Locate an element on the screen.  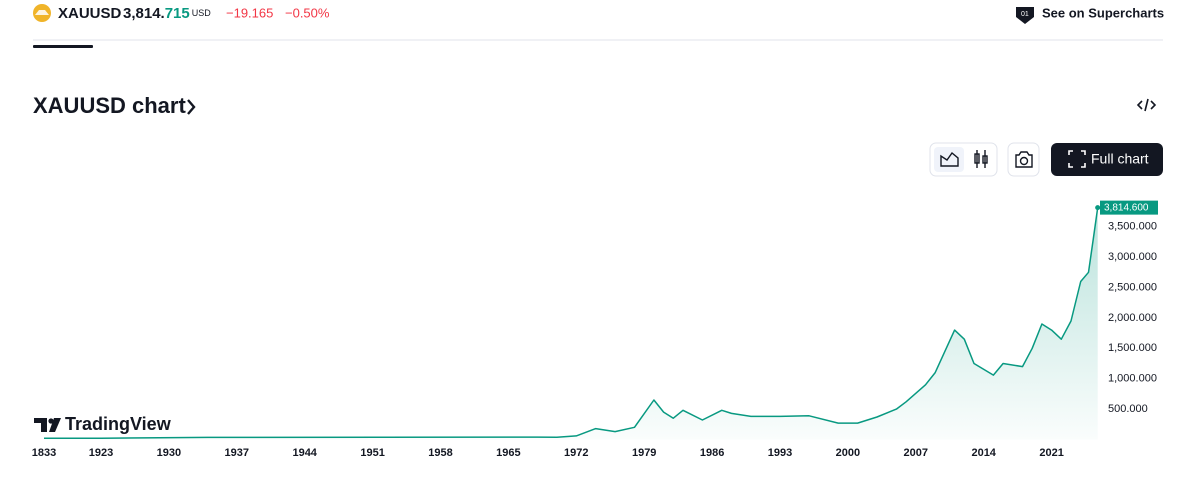
x-tick-label: 1833 is located at coordinates (44, 453).